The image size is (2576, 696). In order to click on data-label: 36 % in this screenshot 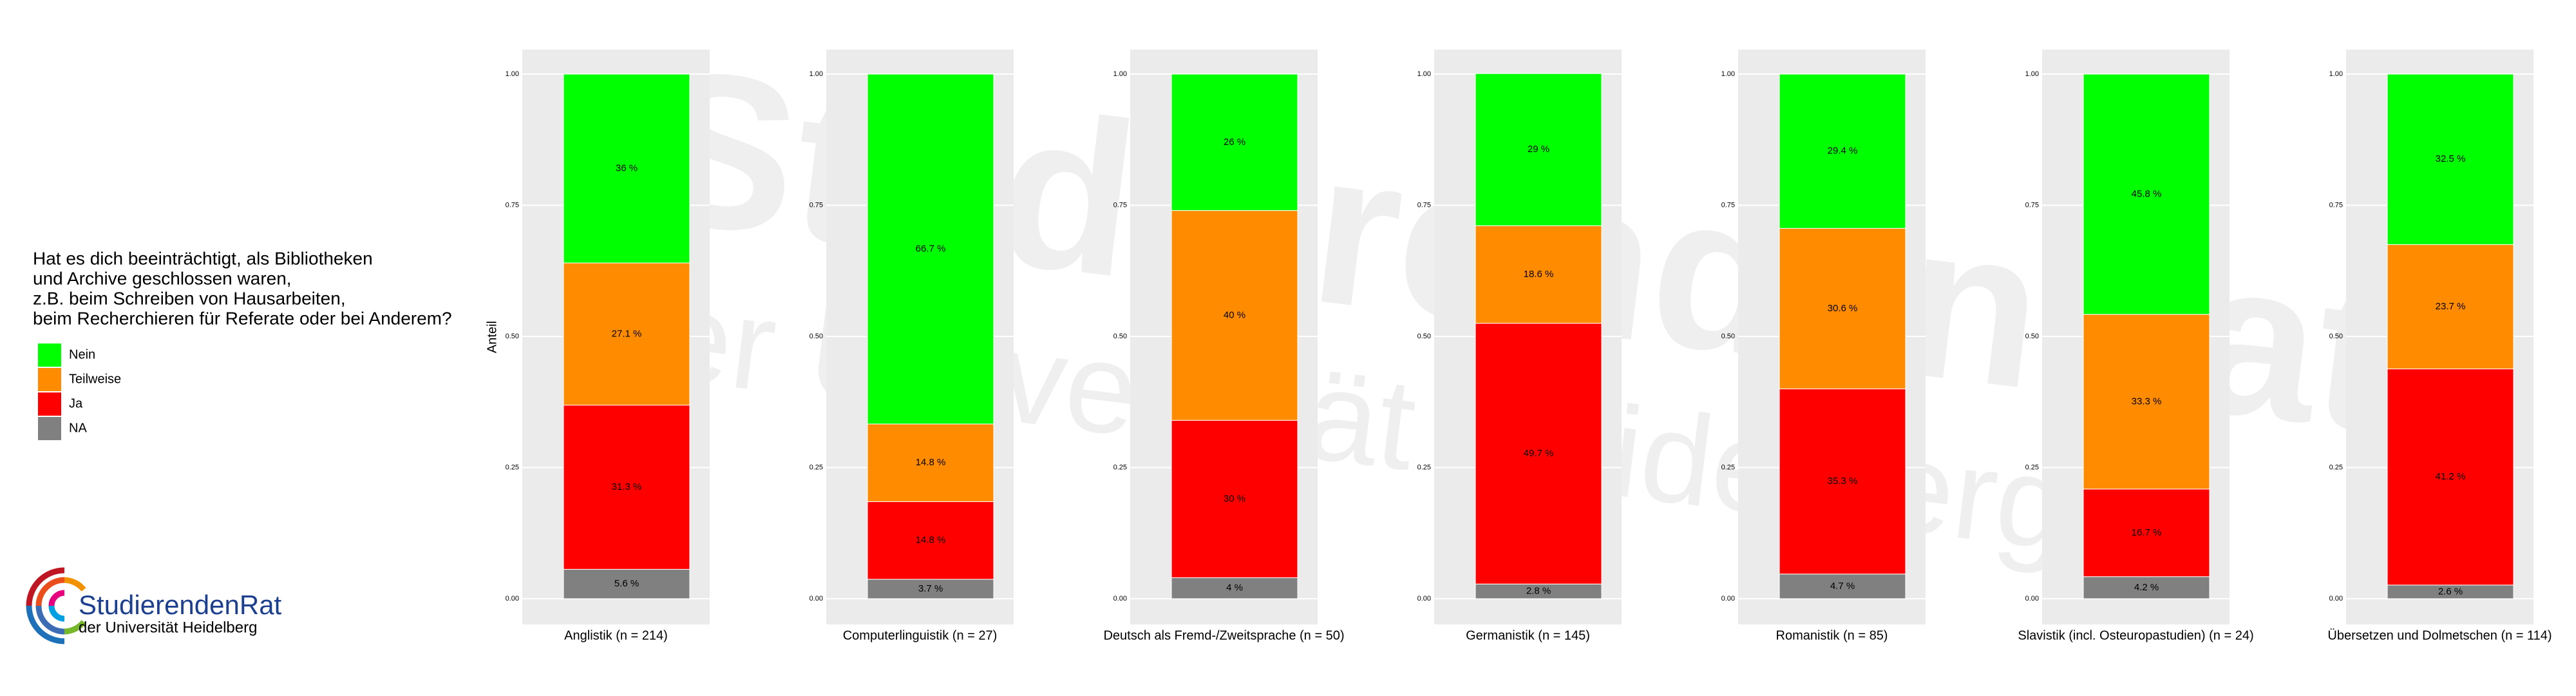, I will do `click(627, 167)`.